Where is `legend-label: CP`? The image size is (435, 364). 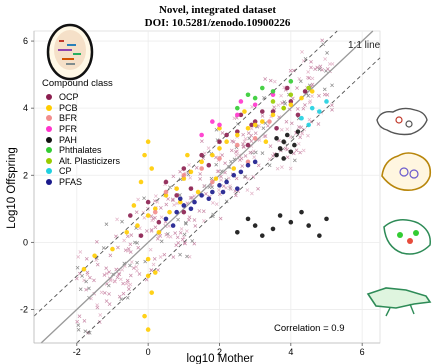 legend-label: CP is located at coordinates (65, 171).